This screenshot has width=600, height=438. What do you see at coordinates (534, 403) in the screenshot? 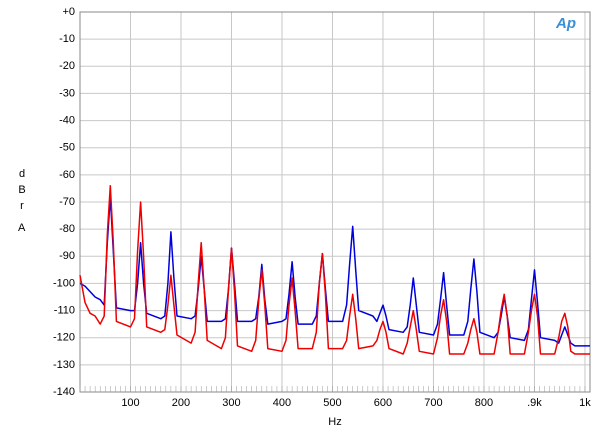
I see `x-tick-label: .9k` at bounding box center [534, 403].